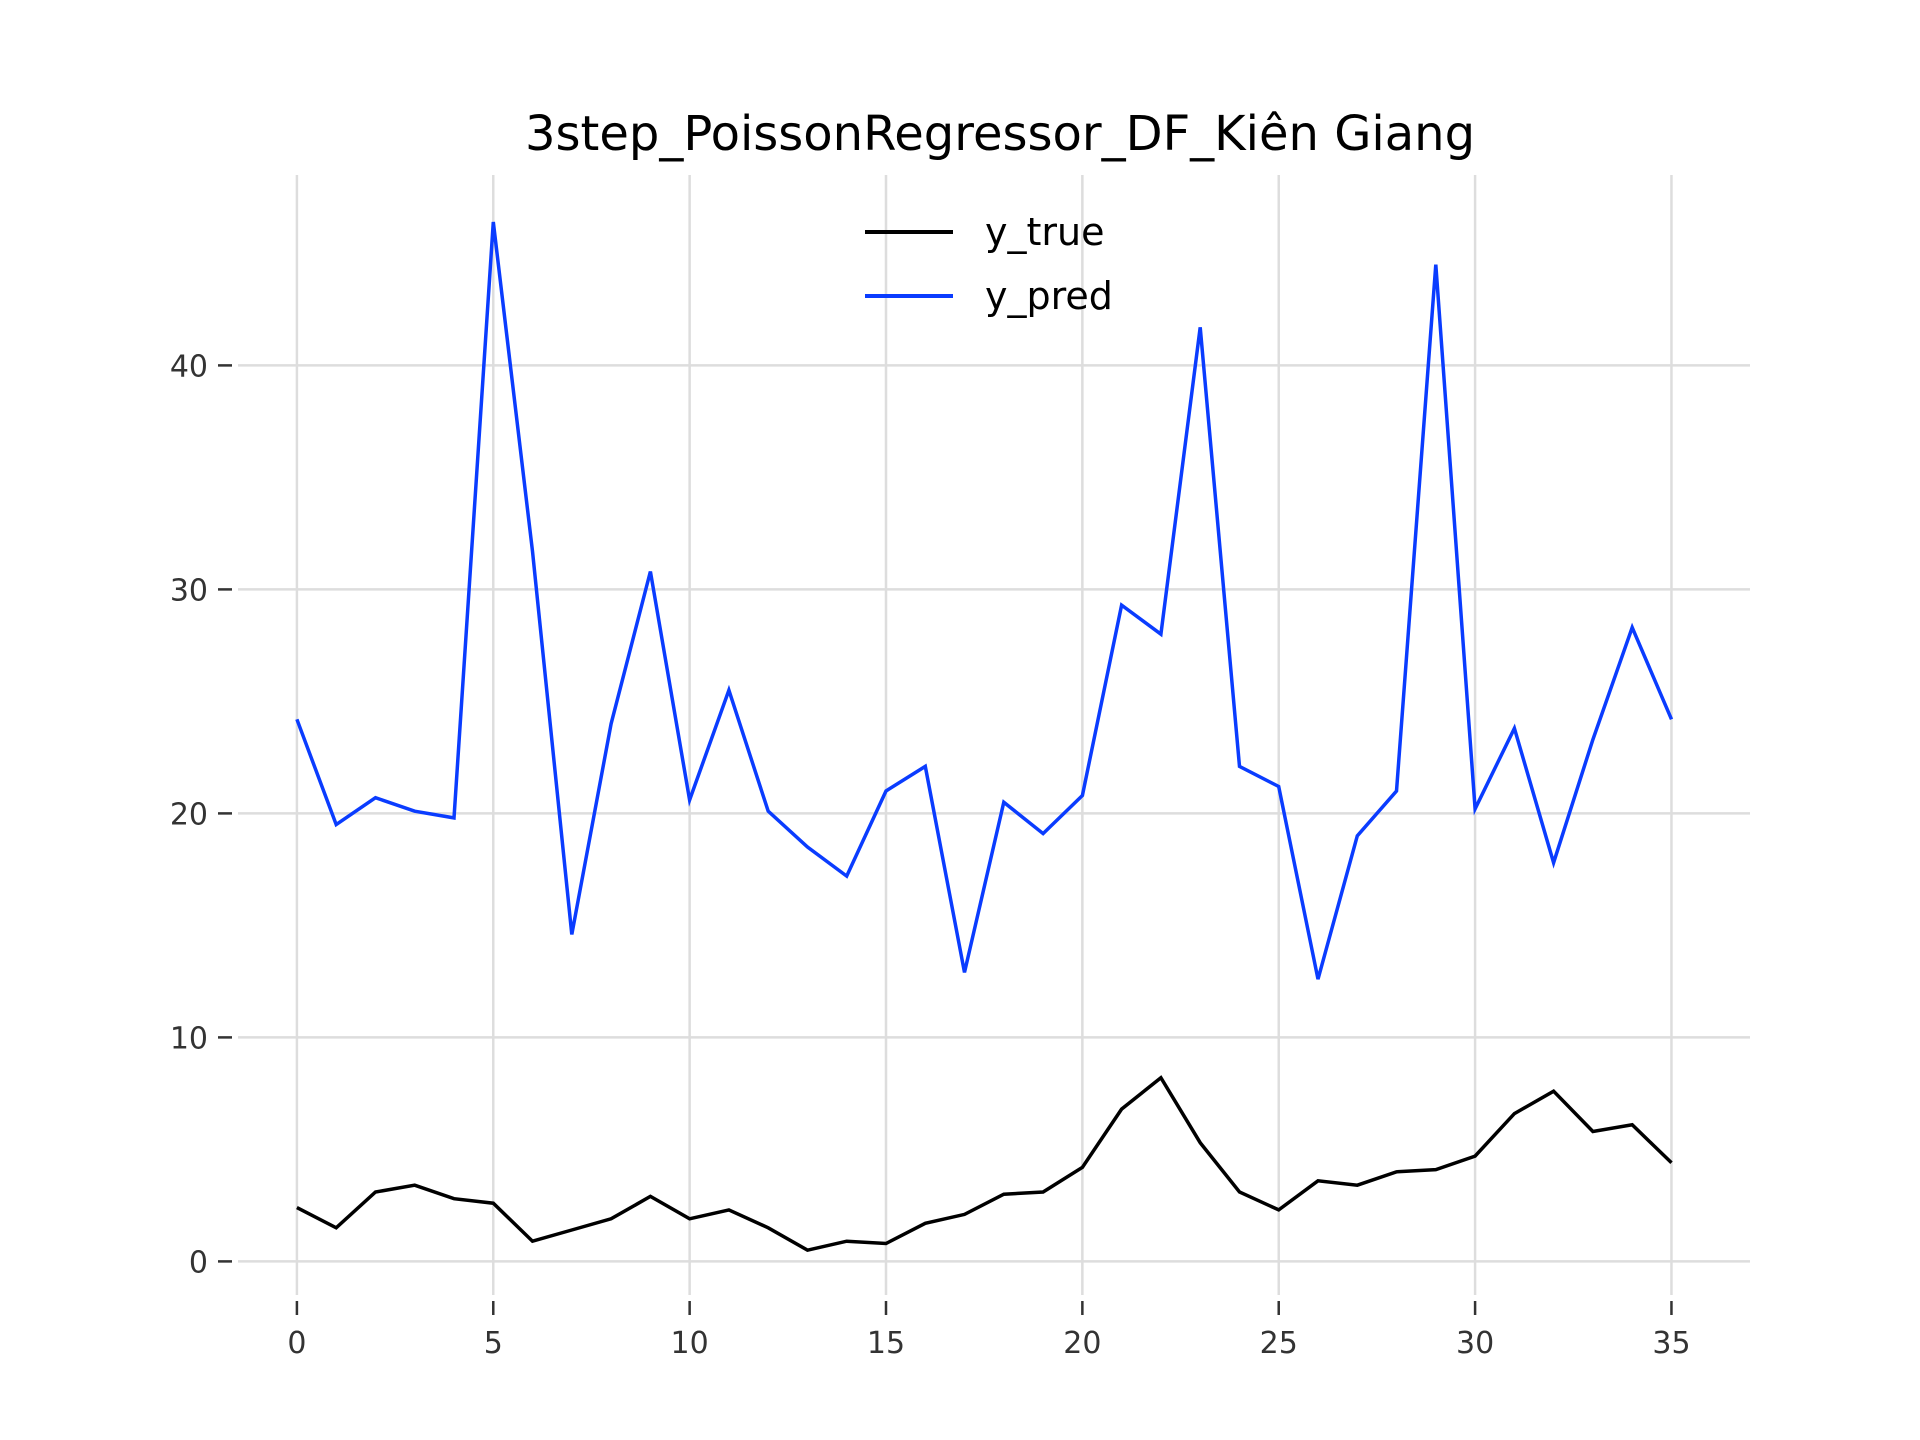 Image resolution: width=1920 pixels, height=1440 pixels. I want to click on x-tick-label: 20, so click(1082, 1343).